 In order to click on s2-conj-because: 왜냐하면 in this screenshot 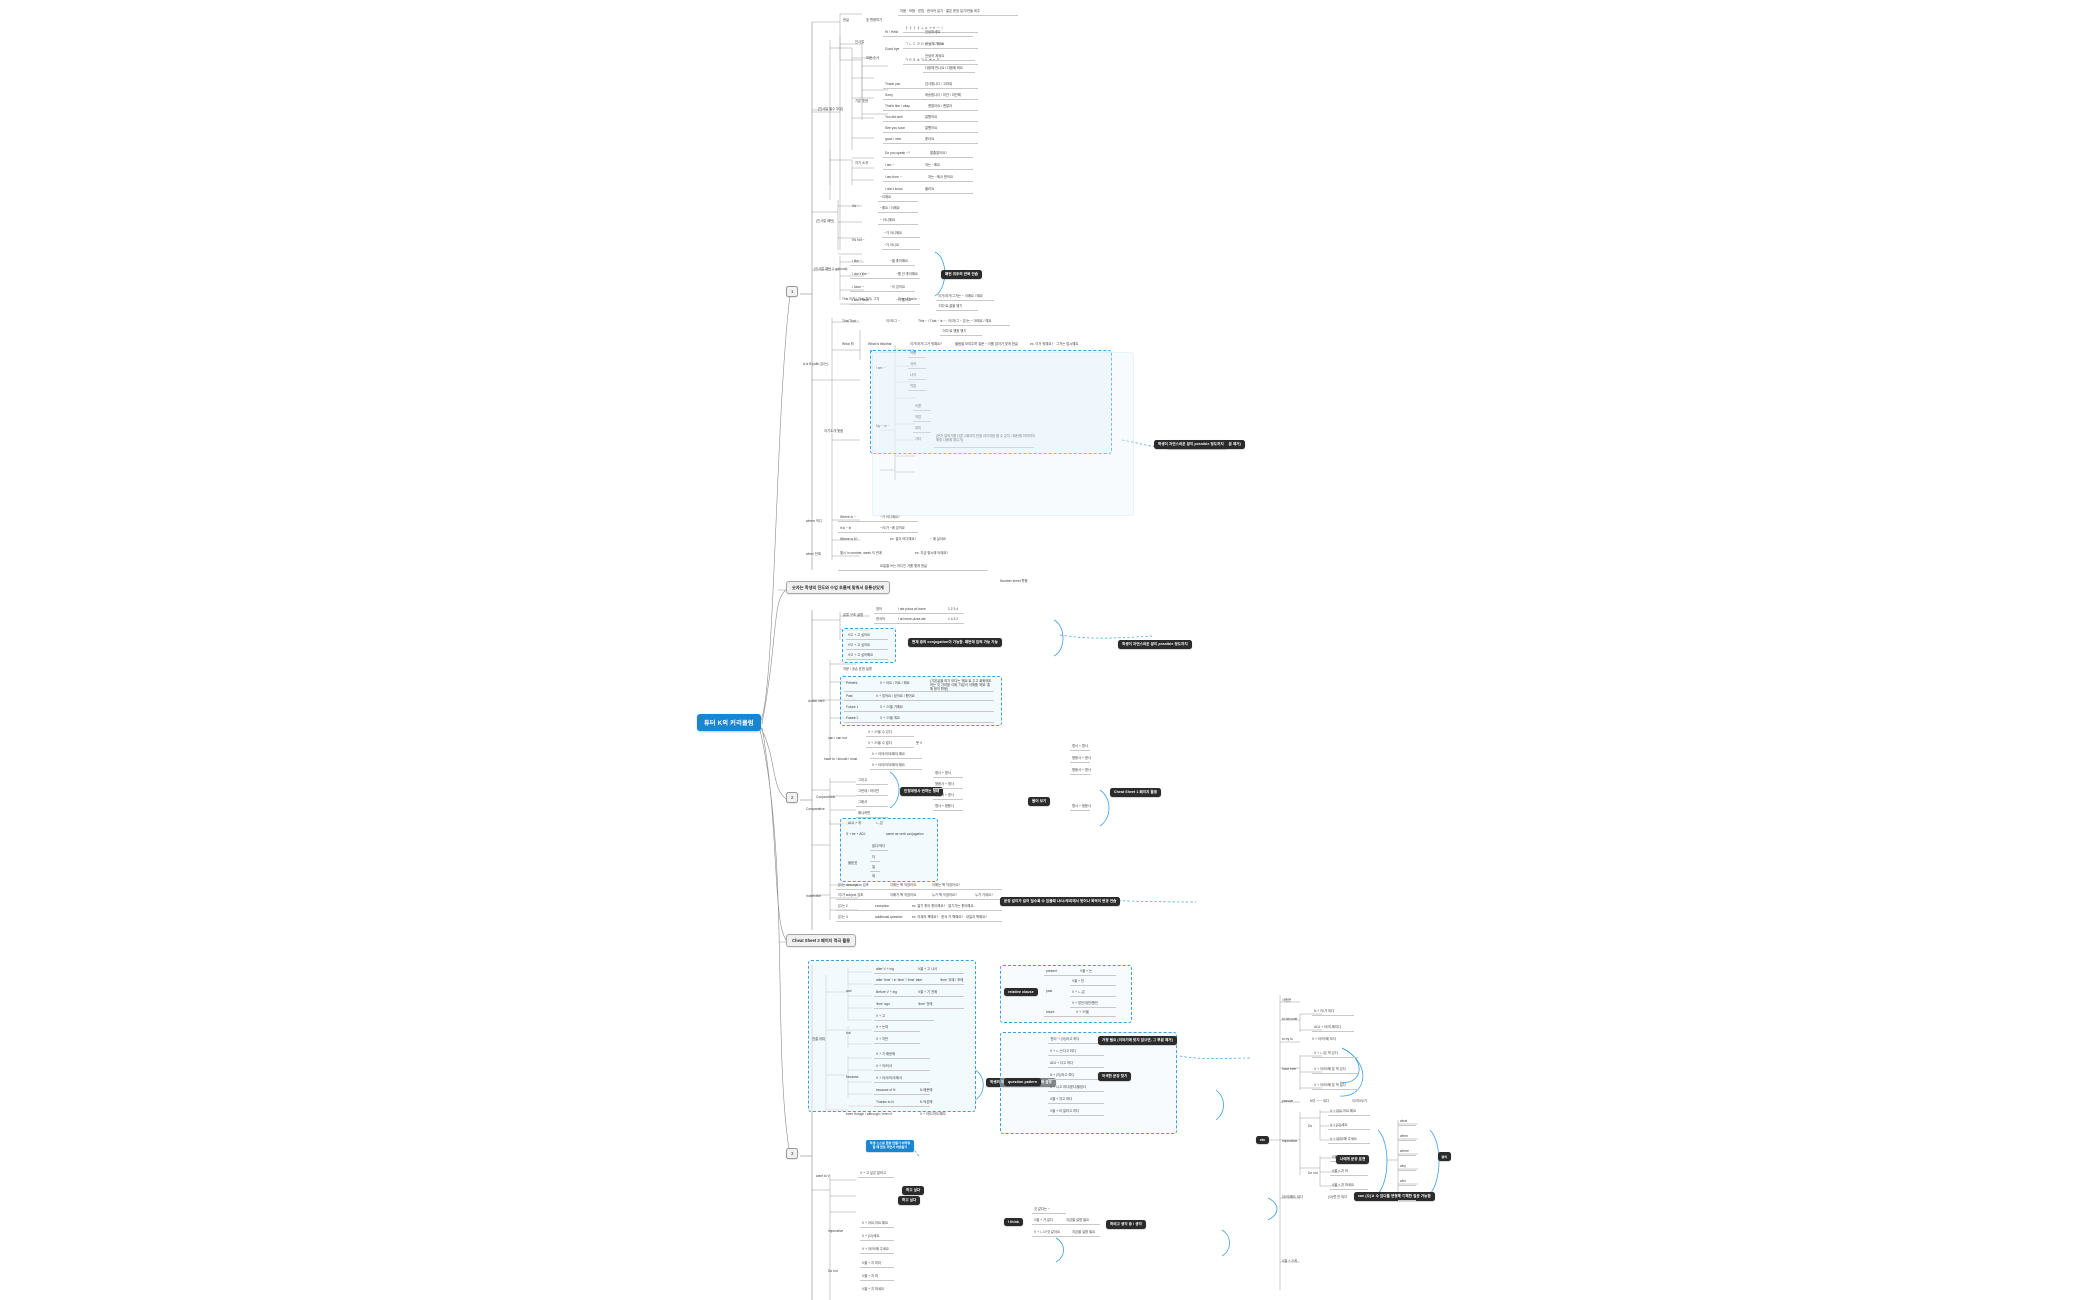, I will do `click(864, 813)`.